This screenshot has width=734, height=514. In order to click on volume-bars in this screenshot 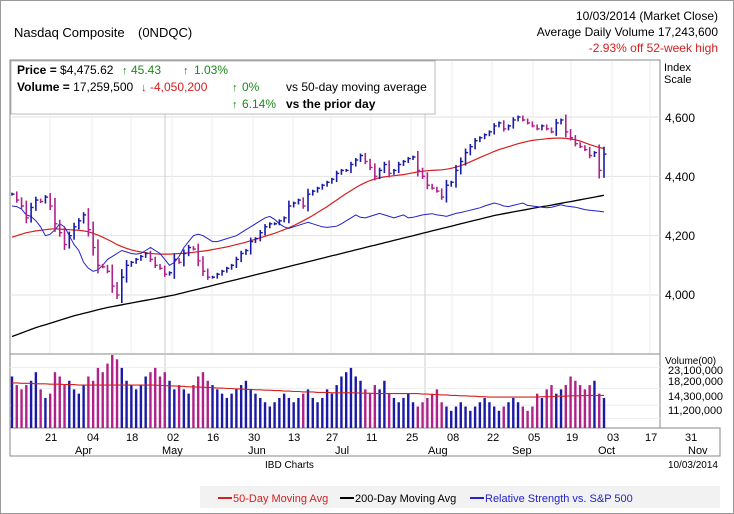, I will do `click(308, 391)`.